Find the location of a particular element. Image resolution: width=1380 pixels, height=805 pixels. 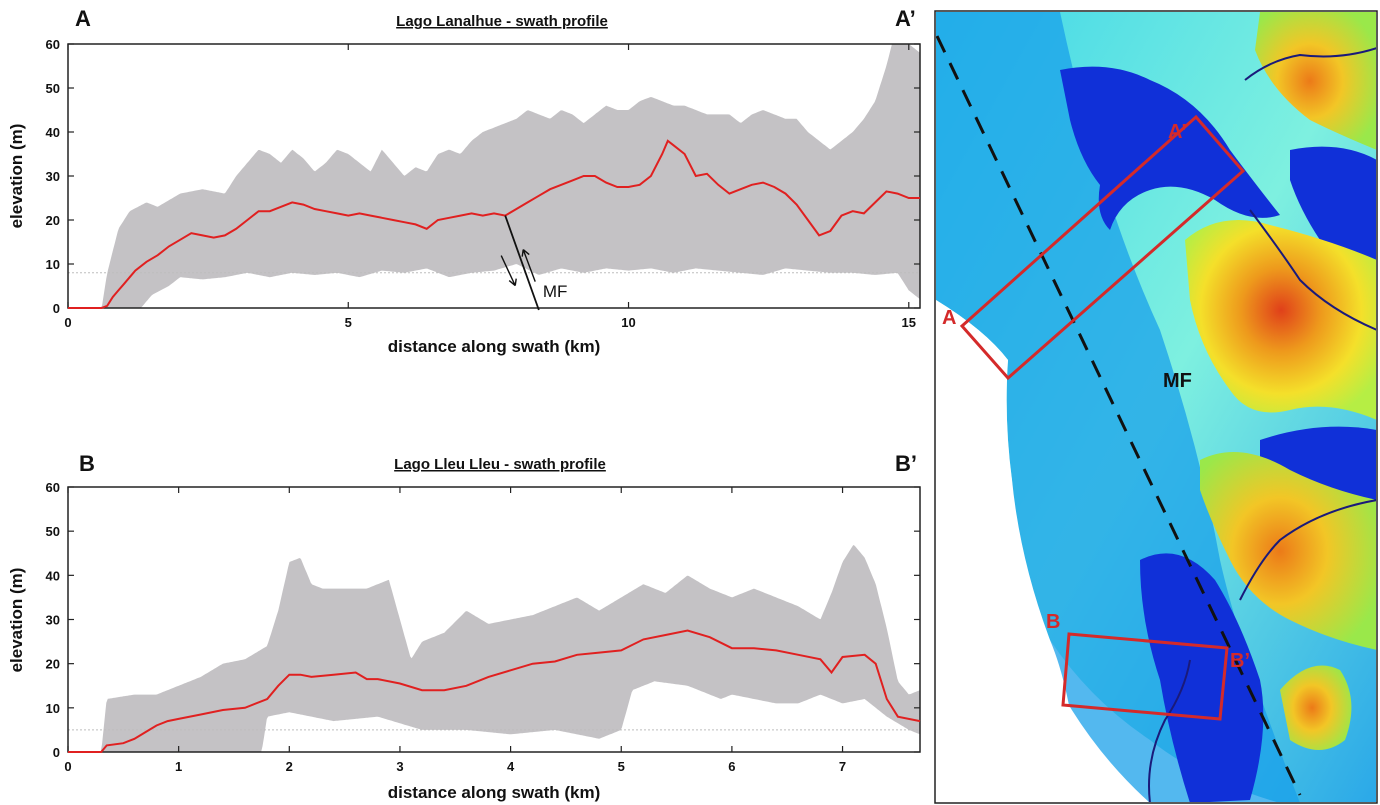

hill-east-south is located at coordinates (1288, 550).